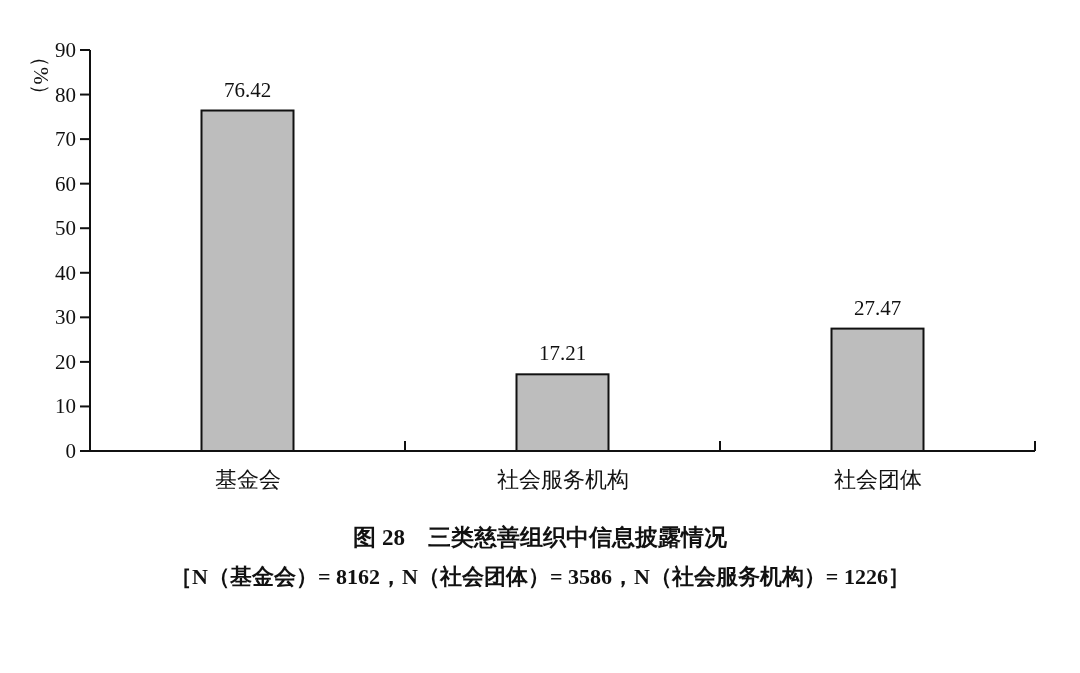 The image size is (1080, 673). Describe the element at coordinates (65, 50) in the screenshot. I see `y-tick-label: 90` at that location.